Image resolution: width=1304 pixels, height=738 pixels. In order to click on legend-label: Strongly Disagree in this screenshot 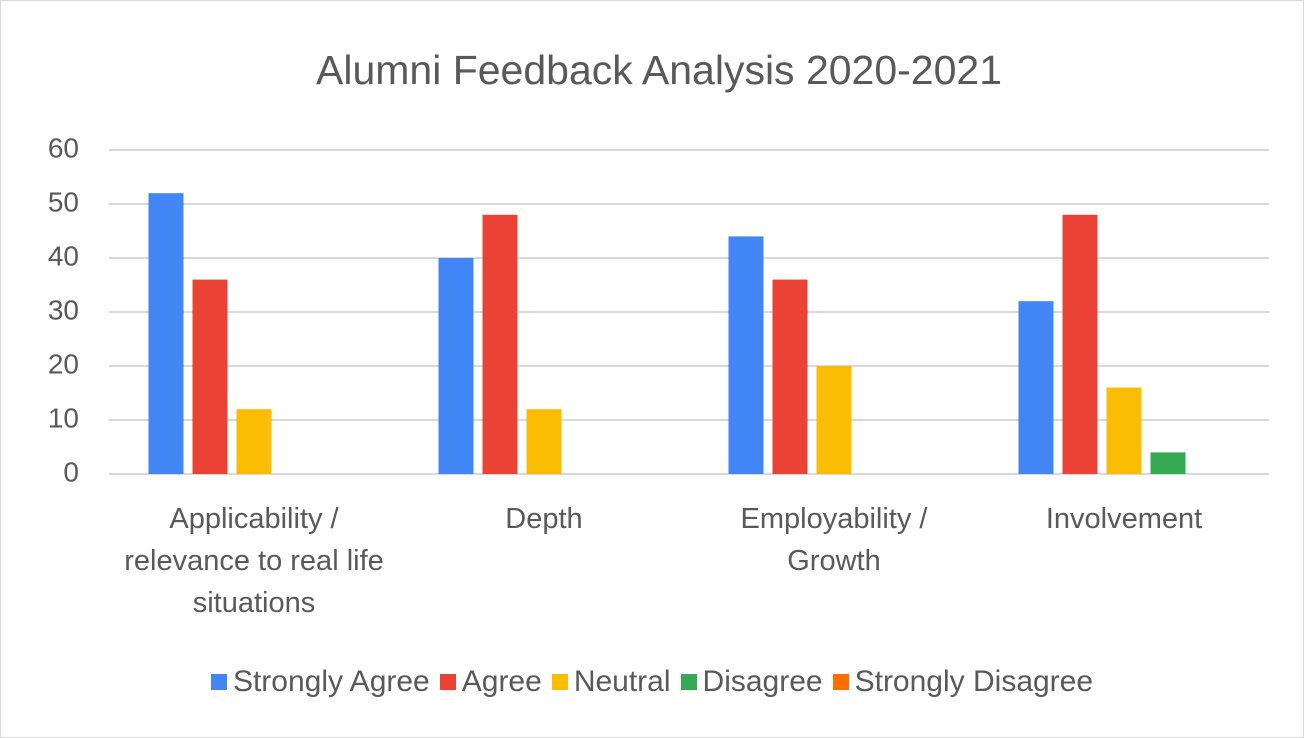, I will do `click(974, 681)`.